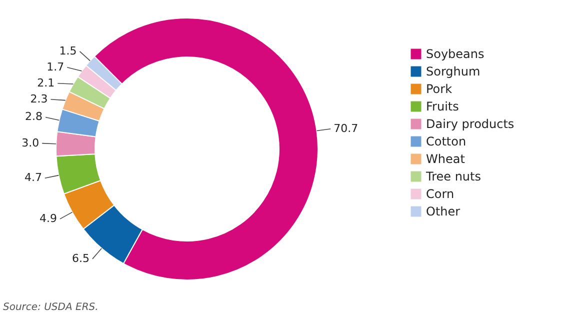 Image resolution: width=561 pixels, height=322 pixels. Describe the element at coordinates (470, 124) in the screenshot. I see `legend-label: Dairy products` at that location.